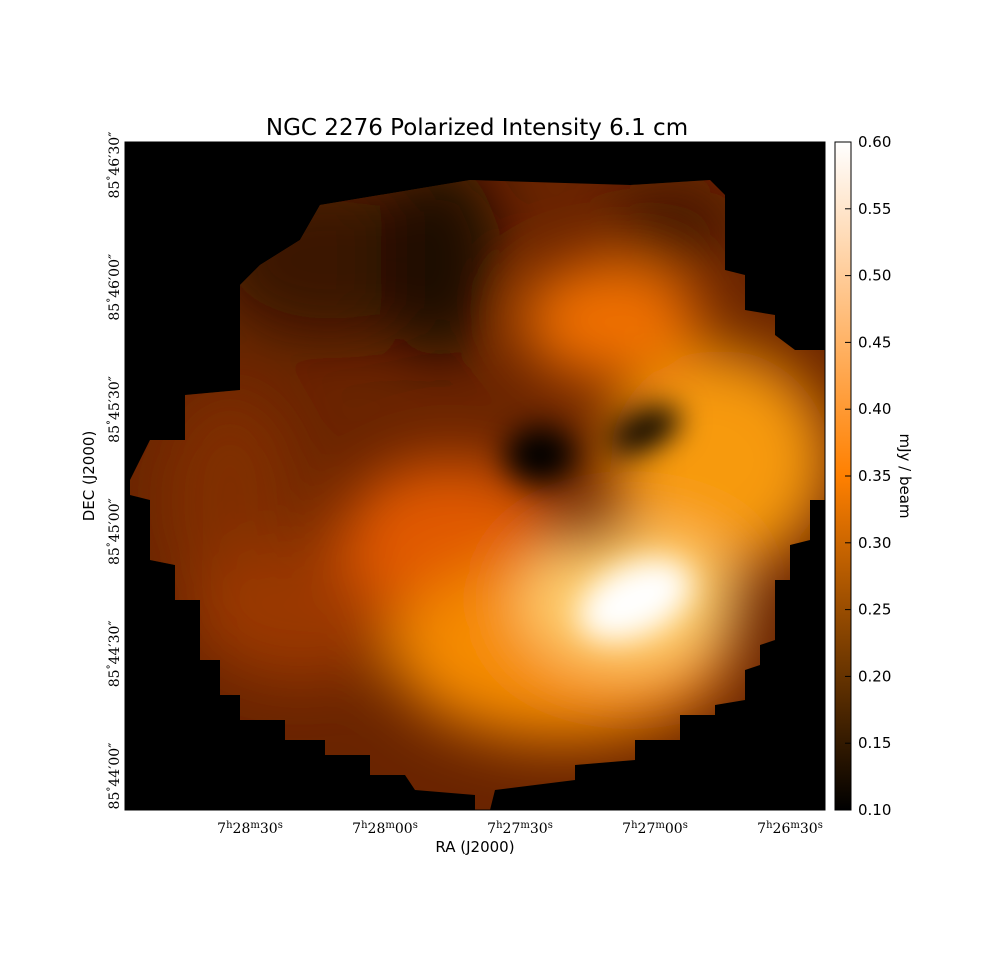 The image size is (999, 953). What do you see at coordinates (874, 209) in the screenshot?
I see `colorbar-tick-label: 0.55` at bounding box center [874, 209].